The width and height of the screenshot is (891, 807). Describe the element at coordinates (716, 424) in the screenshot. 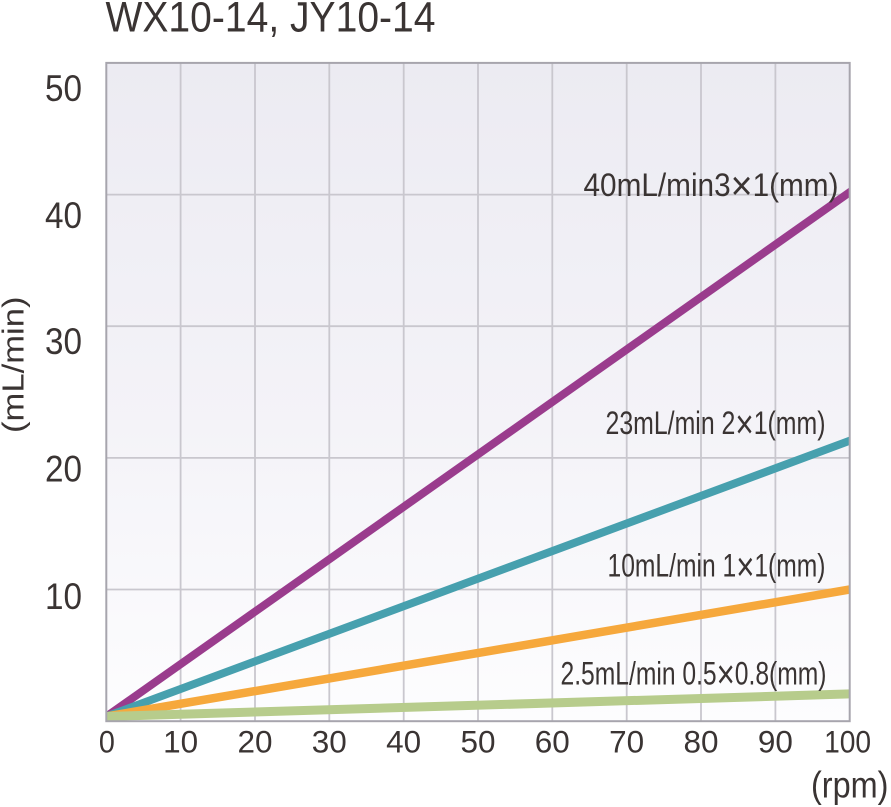

I see `svg-text: 23mL/min 2×1(mm)` at that location.